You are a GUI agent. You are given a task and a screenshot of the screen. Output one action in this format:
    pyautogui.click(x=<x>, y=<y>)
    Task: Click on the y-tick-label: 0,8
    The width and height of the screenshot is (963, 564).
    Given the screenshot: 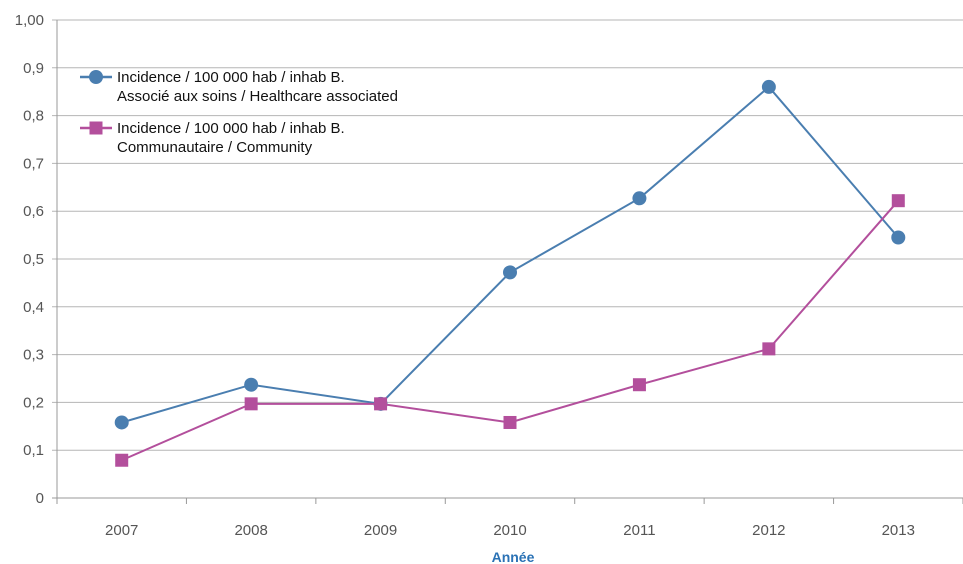 What is the action you would take?
    pyautogui.click(x=33, y=116)
    